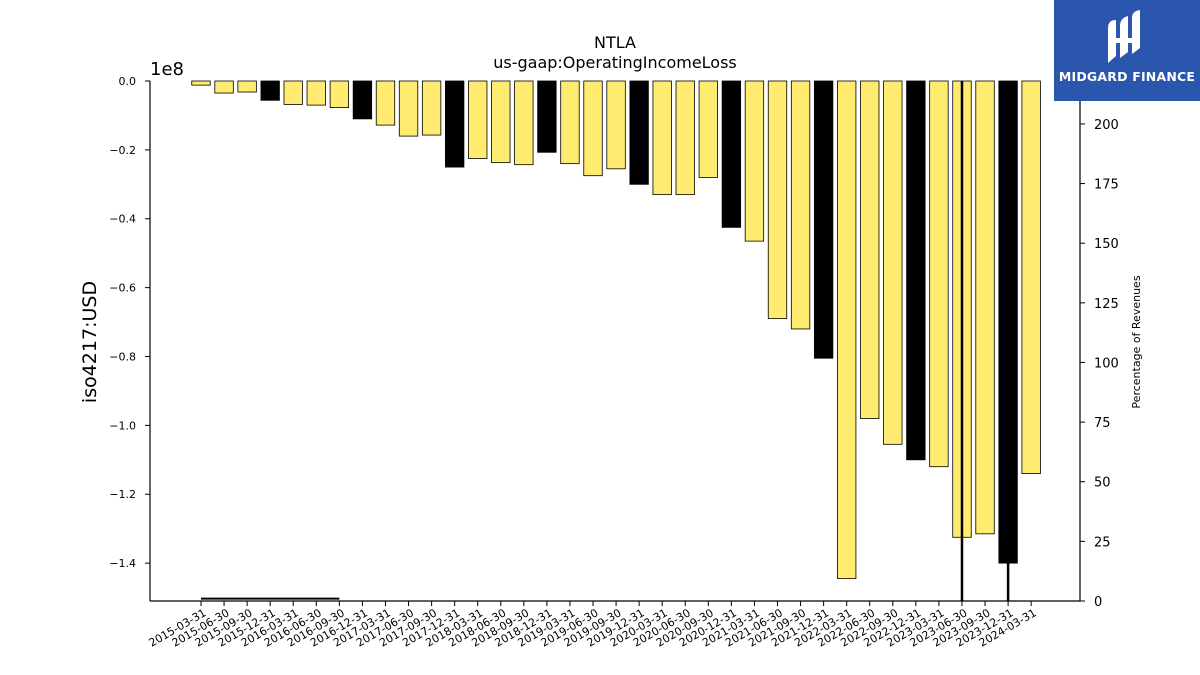 The height and width of the screenshot is (675, 1200). I want to click on chart-subtitle: us-gaap:OperatingIncomeLoss, so click(615, 62).